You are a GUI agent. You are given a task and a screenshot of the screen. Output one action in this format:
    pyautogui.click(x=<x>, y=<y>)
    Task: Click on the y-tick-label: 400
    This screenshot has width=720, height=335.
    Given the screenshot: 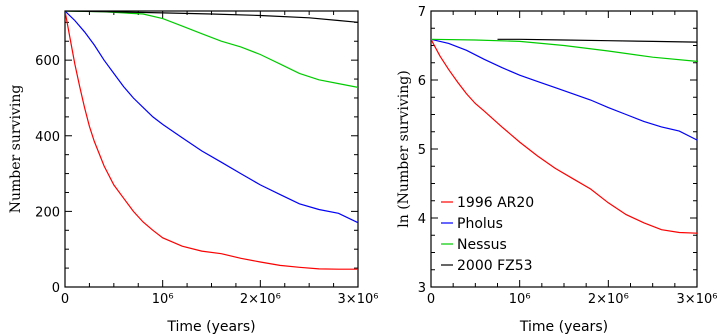 What is the action you would take?
    pyautogui.click(x=47, y=137)
    